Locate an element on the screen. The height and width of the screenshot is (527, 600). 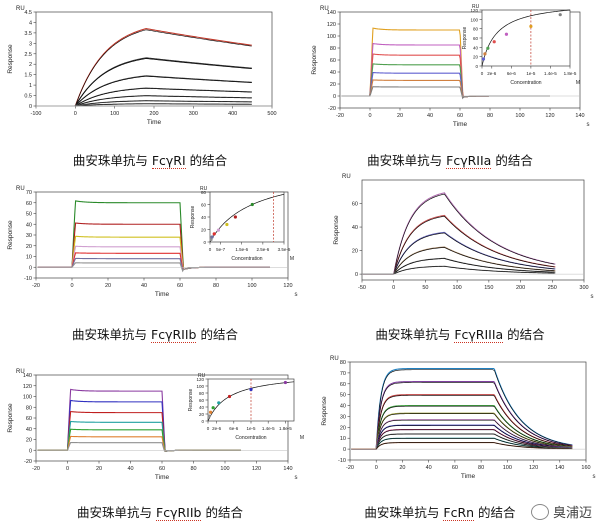
x-tick-label: -100 is located at coordinates (35, 114).